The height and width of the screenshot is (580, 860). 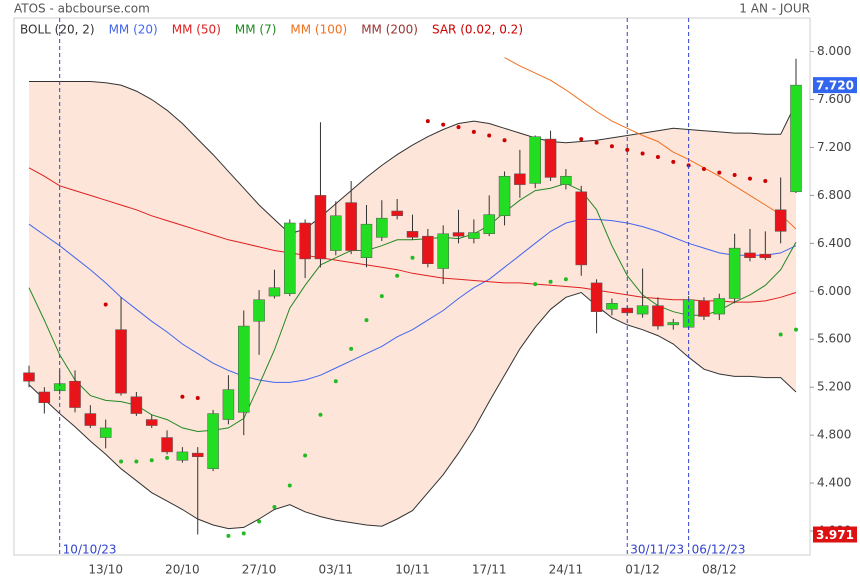 I want to click on x-tick-label: 24/11, so click(x=566, y=570).